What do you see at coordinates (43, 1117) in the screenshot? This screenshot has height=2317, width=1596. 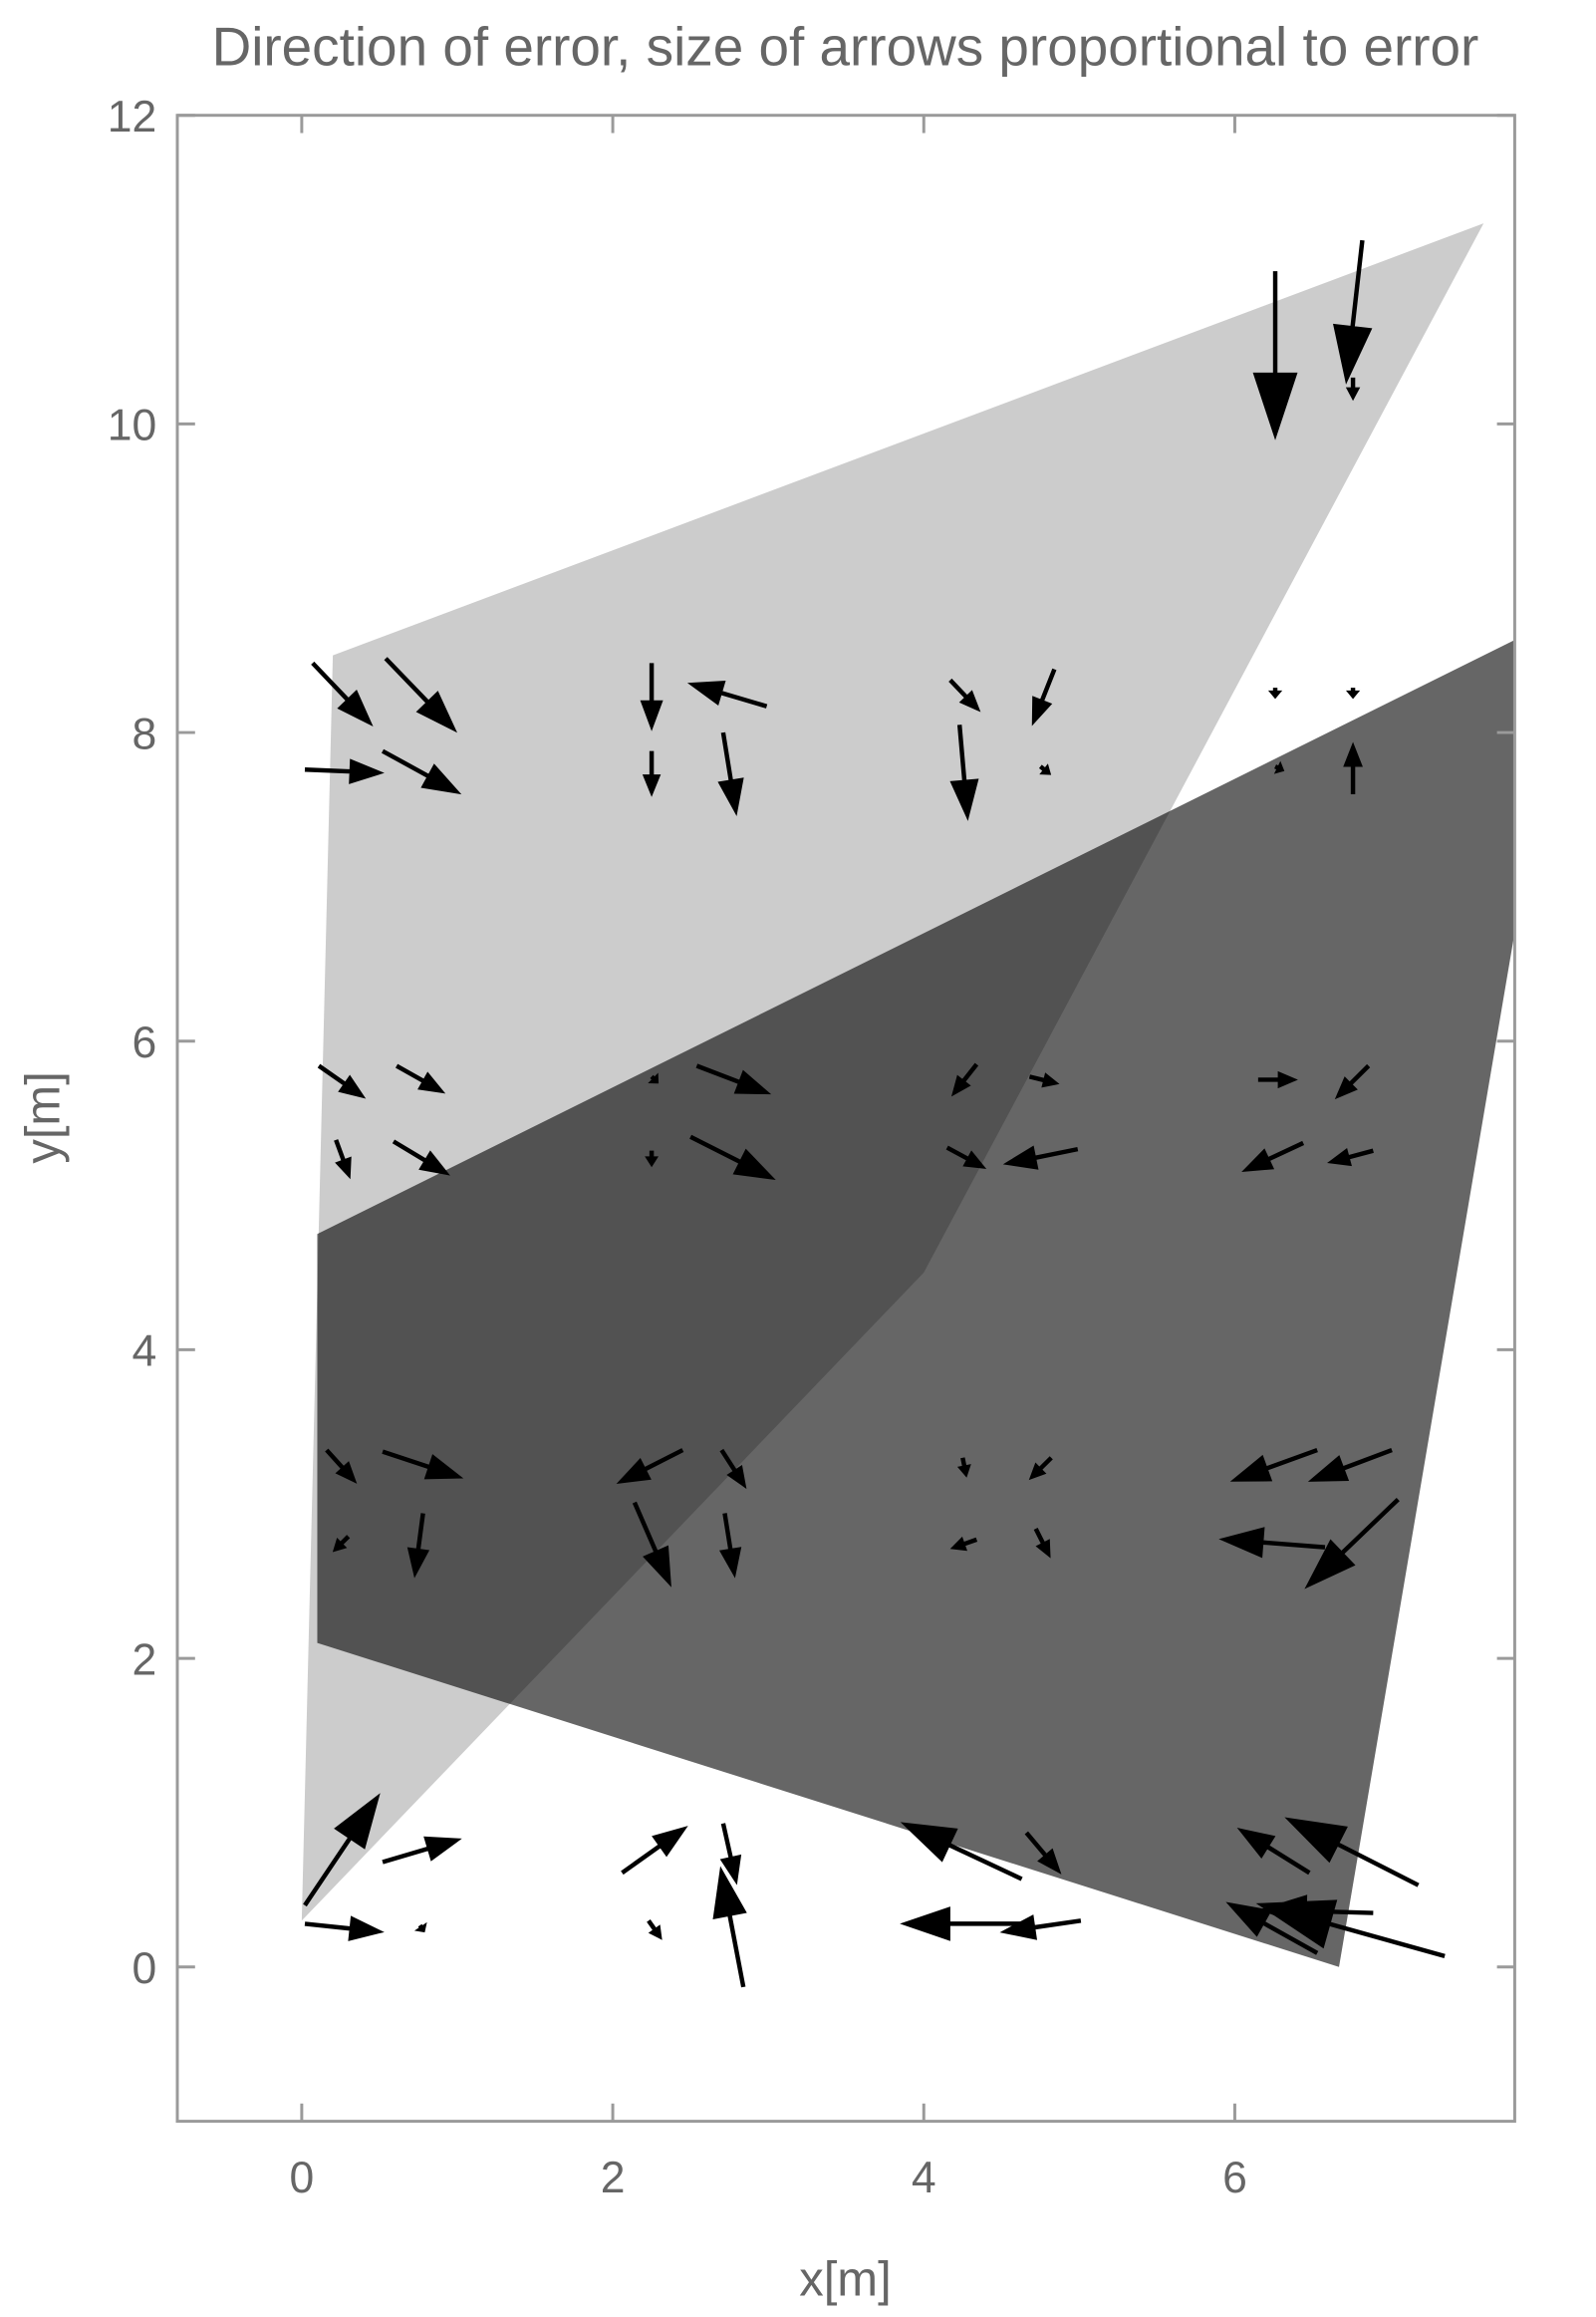 I see `y-axis-label: y[m]` at bounding box center [43, 1117].